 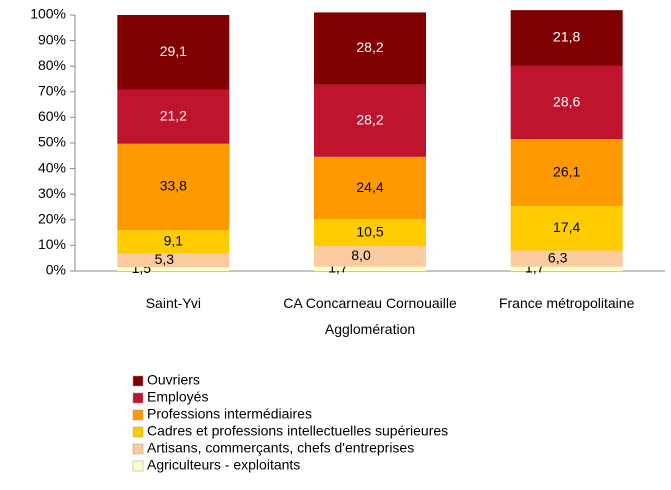 What do you see at coordinates (48, 14) in the screenshot?
I see `y-tick-label: 100%` at bounding box center [48, 14].